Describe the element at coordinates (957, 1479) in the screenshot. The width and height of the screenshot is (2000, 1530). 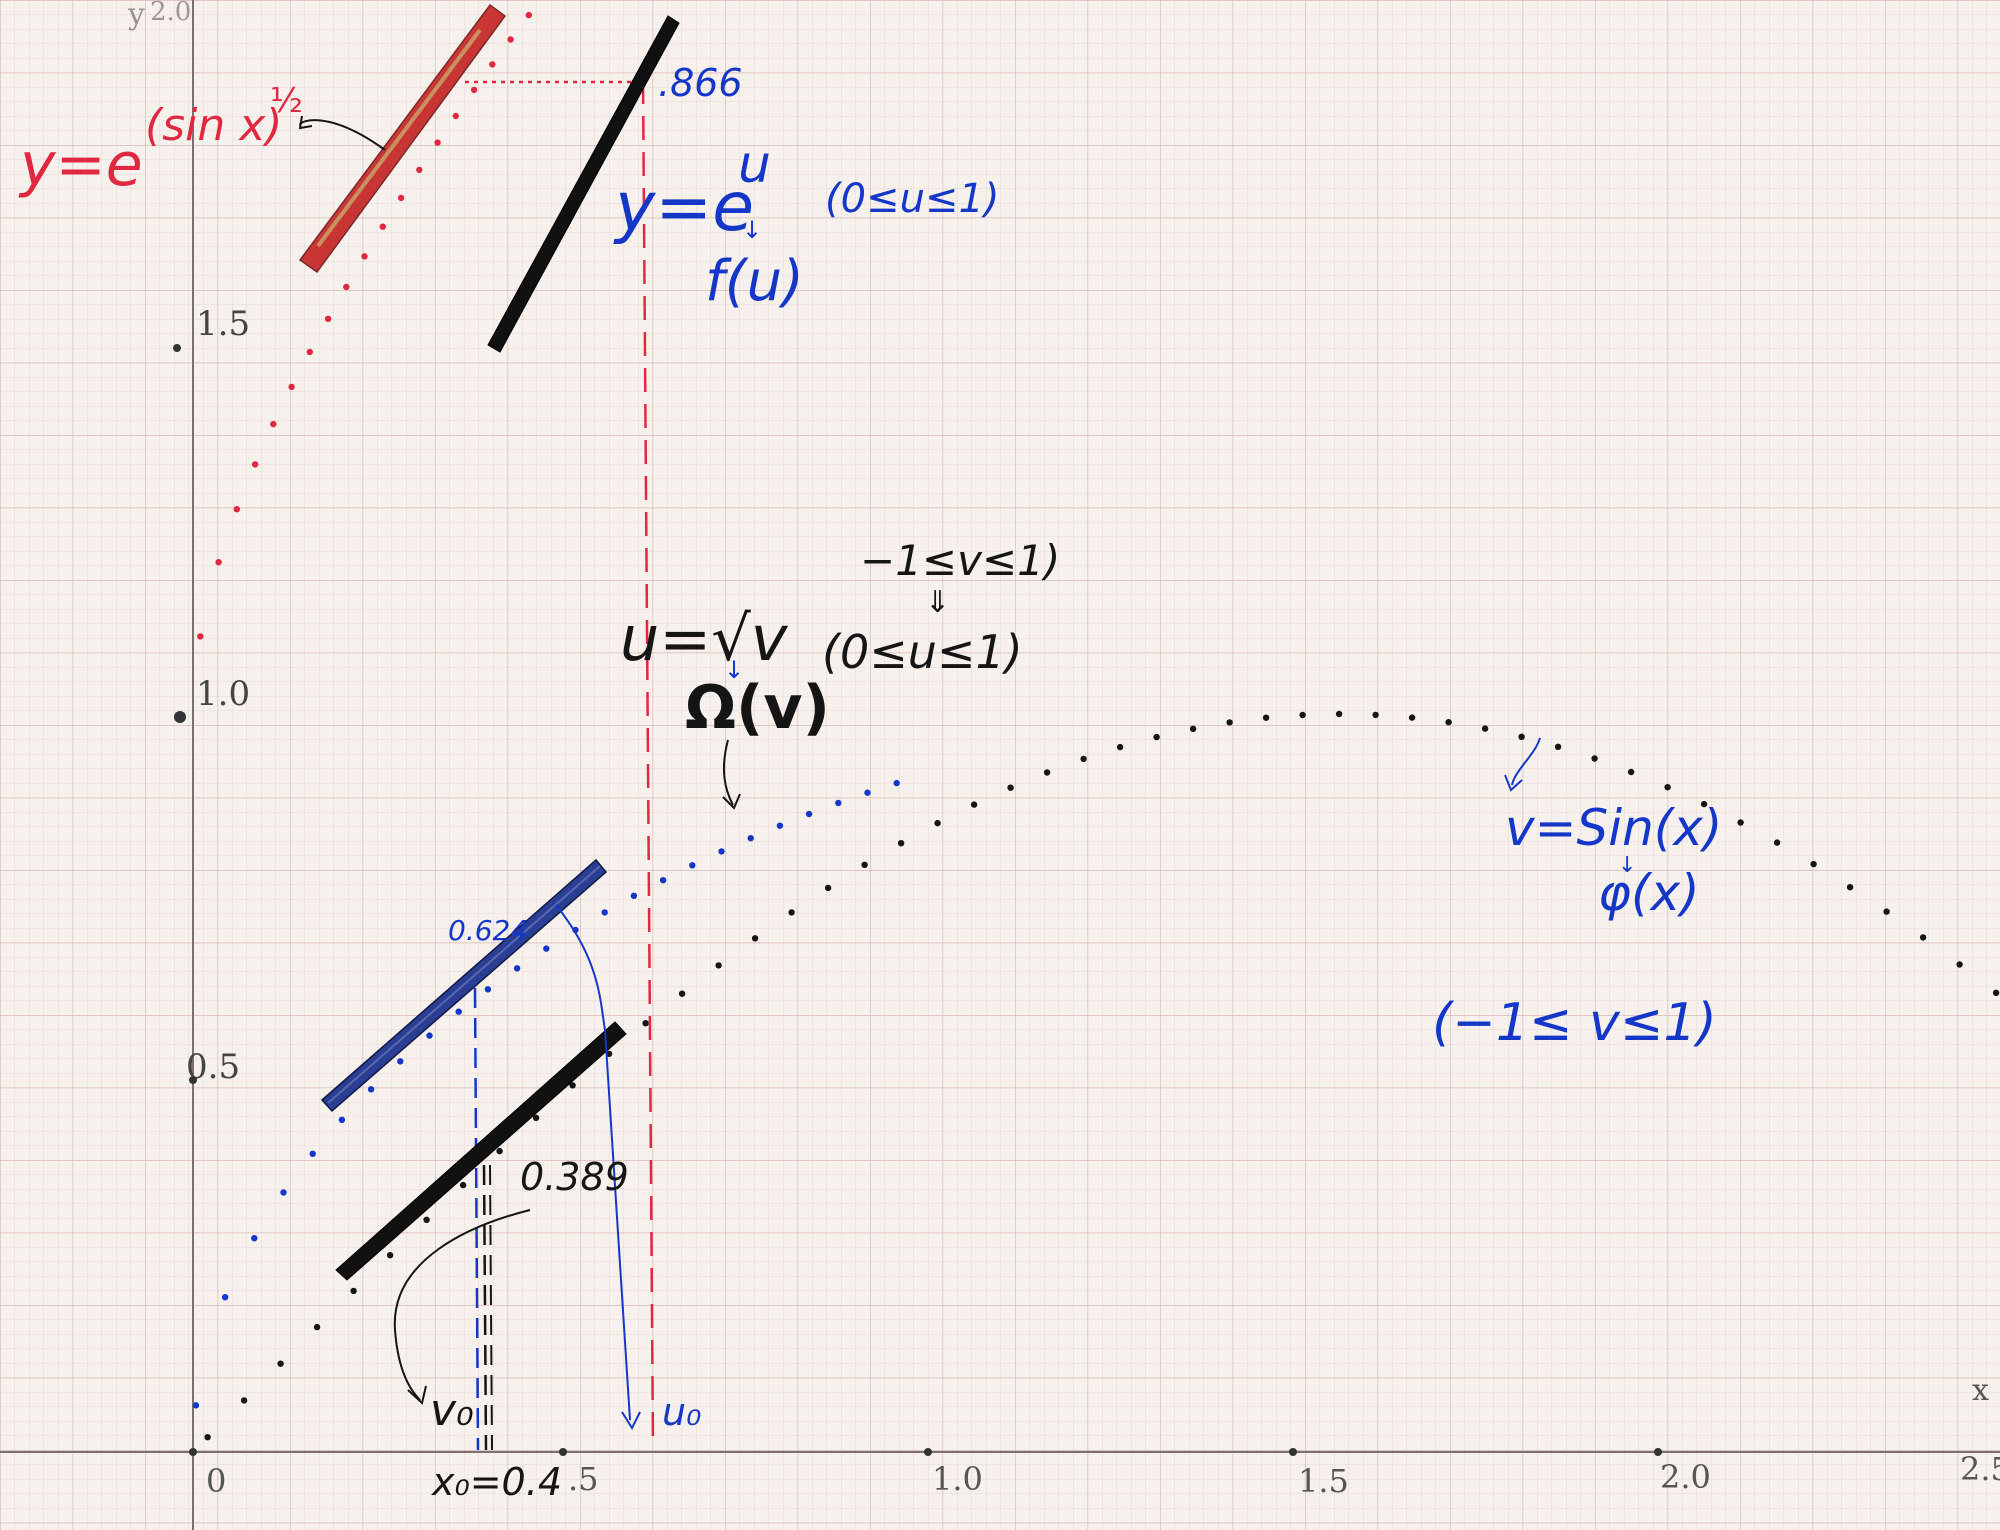
I see `x-tick-1.0: 1.0` at that location.